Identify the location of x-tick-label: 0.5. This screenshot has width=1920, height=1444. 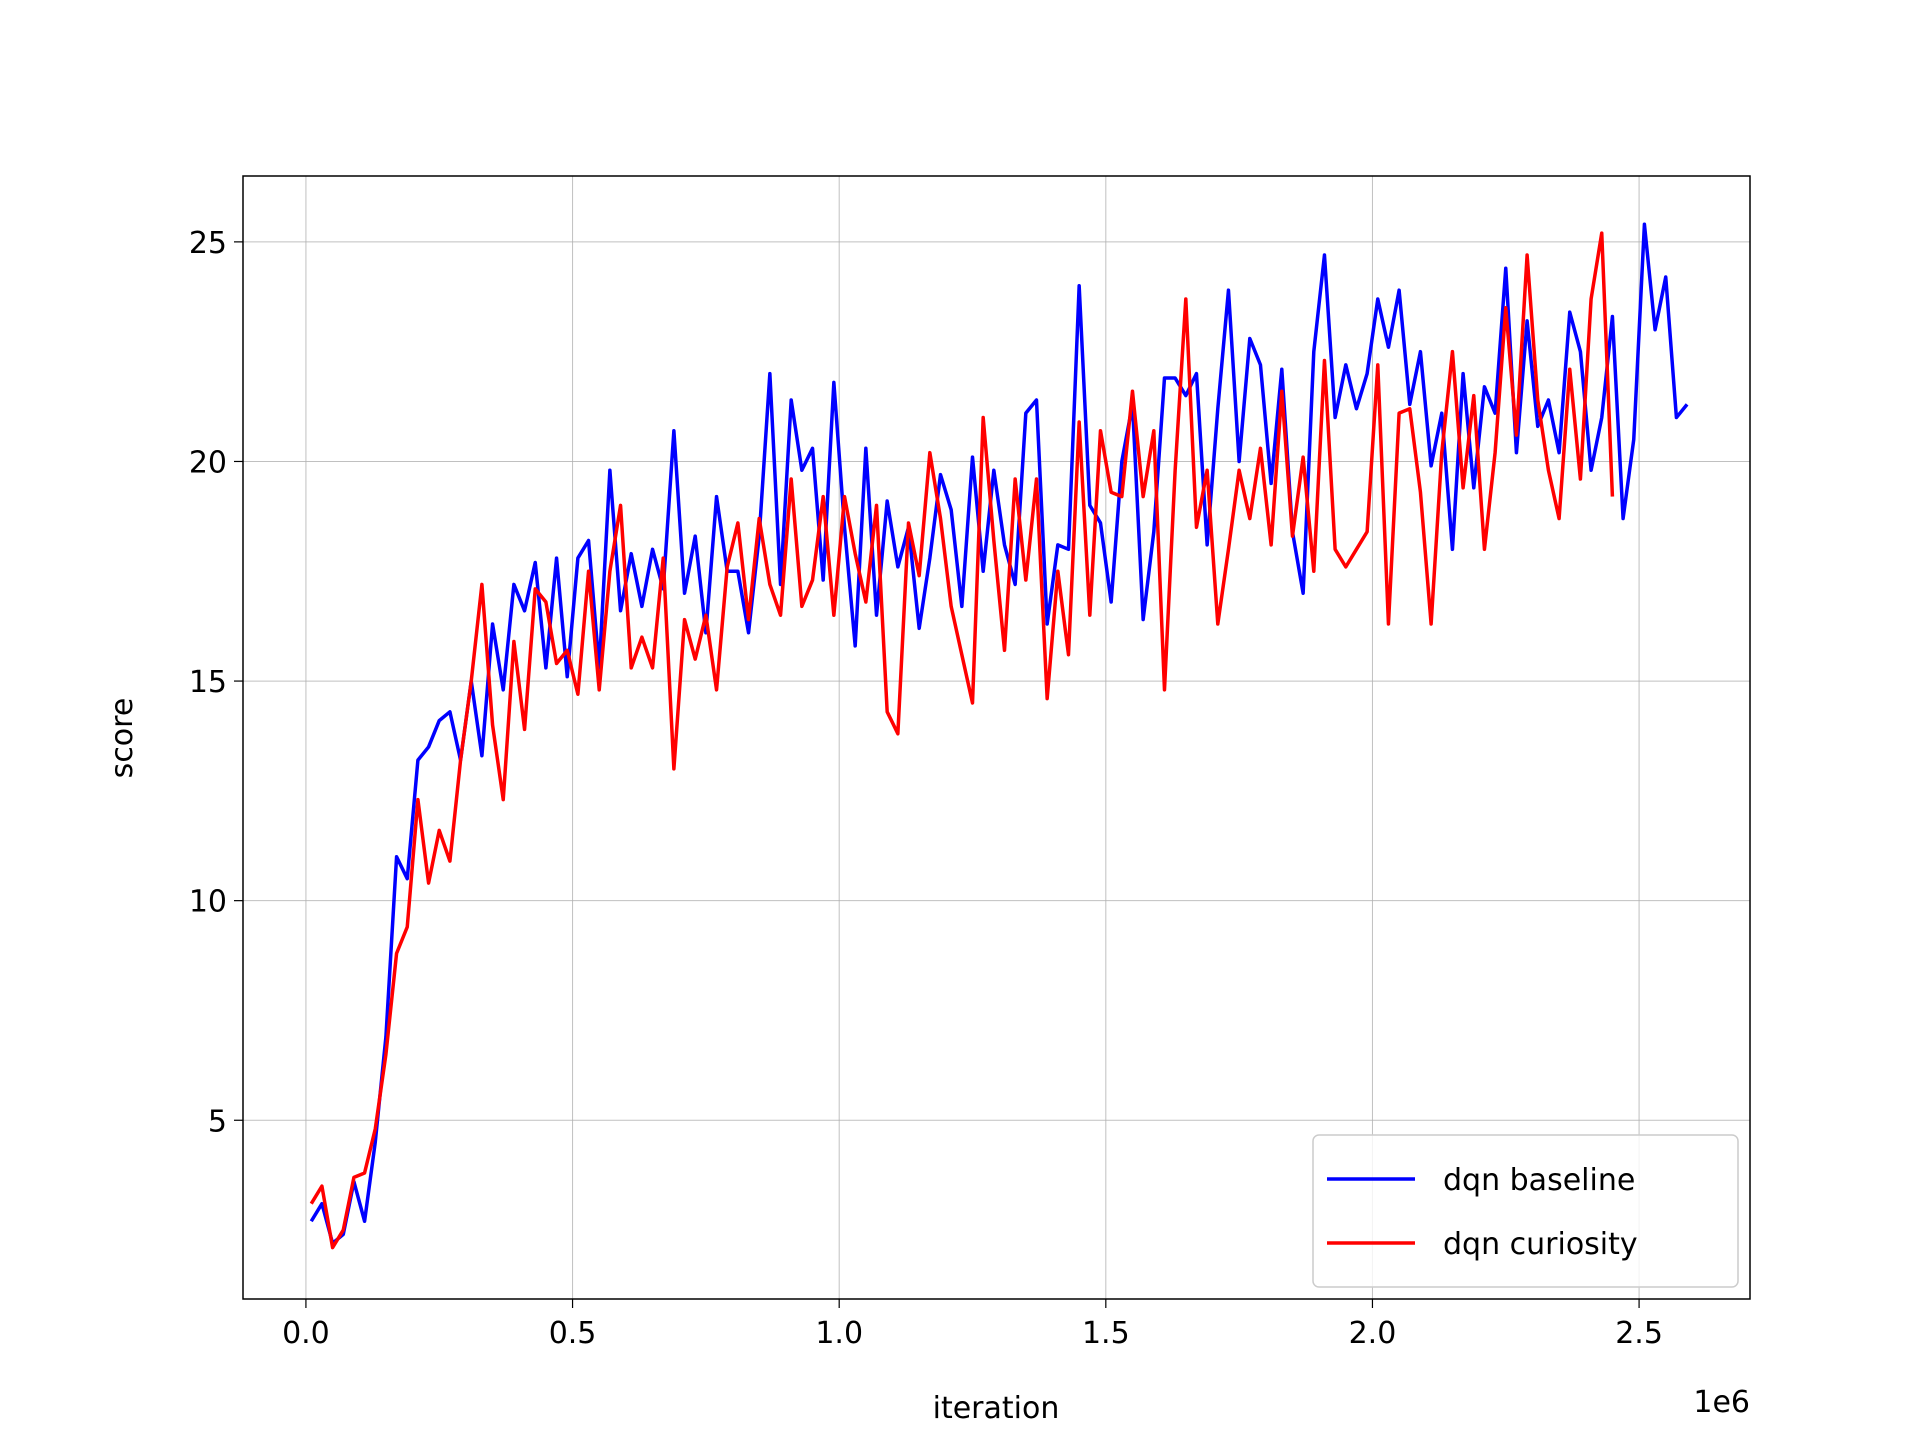
(573, 1333).